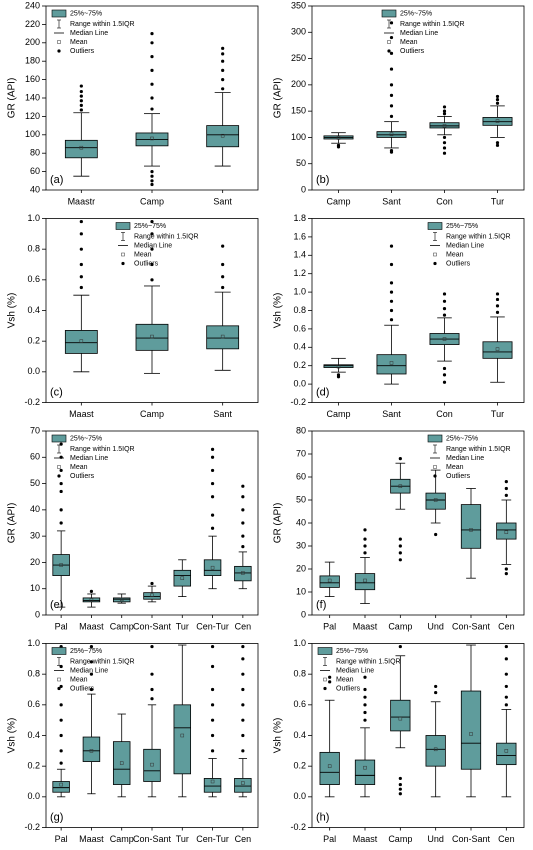 The width and height of the screenshot is (533, 850). What do you see at coordinates (322, 180) in the screenshot?
I see `panel-label: (b)` at bounding box center [322, 180].